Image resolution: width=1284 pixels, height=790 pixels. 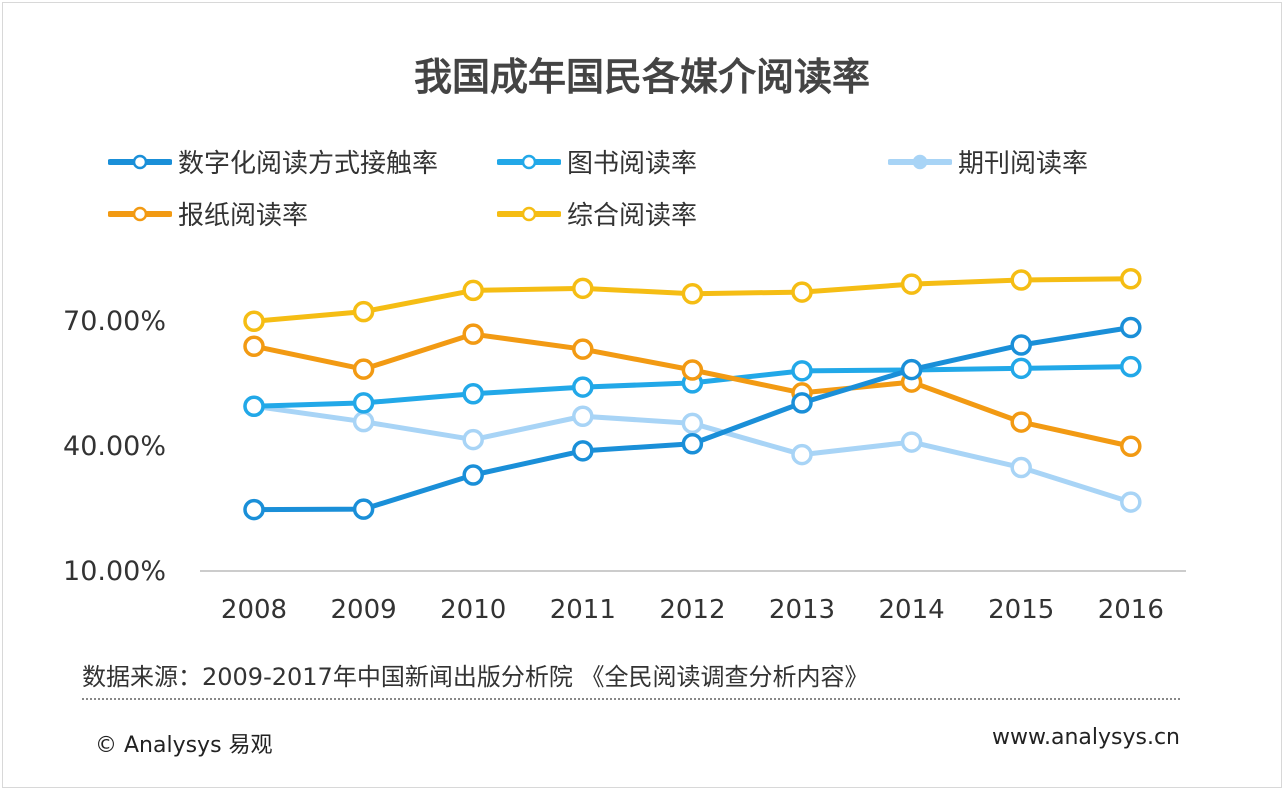 What do you see at coordinates (632, 216) in the screenshot?
I see `legend-label: 综合阅读率` at bounding box center [632, 216].